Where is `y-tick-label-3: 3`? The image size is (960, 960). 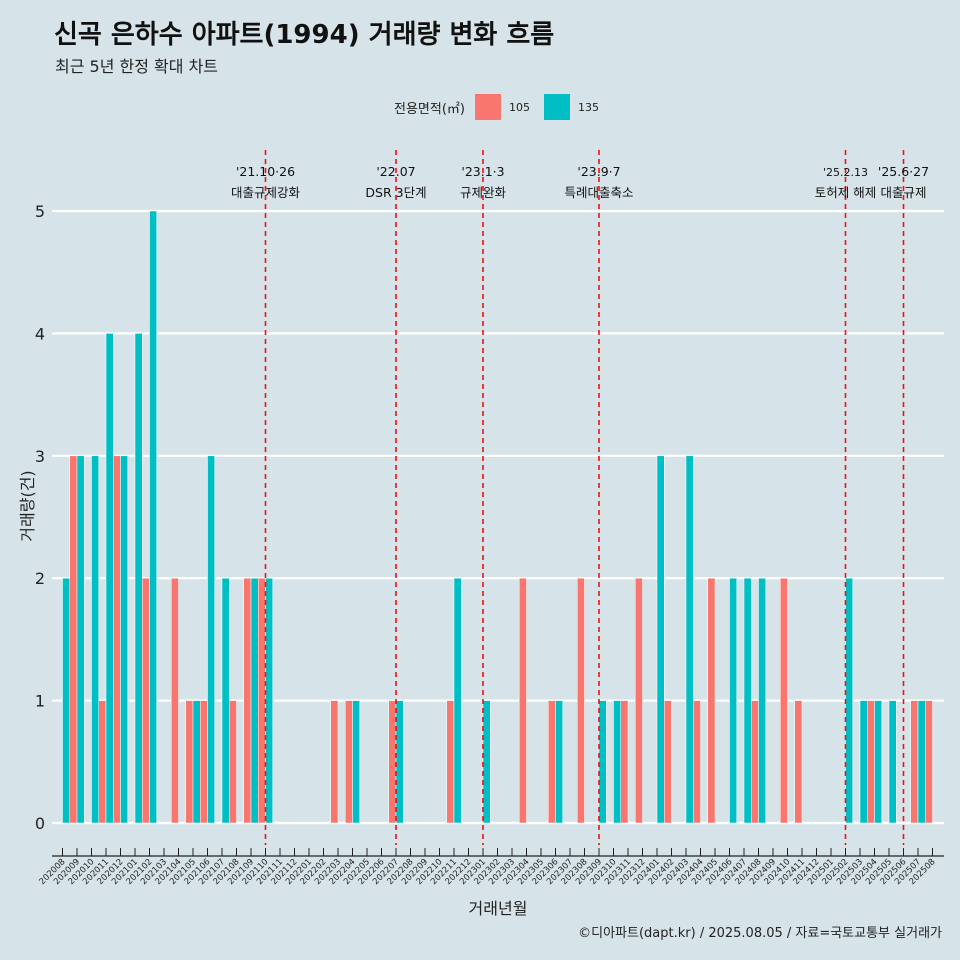
y-tick-label-3: 3 is located at coordinates (40, 456).